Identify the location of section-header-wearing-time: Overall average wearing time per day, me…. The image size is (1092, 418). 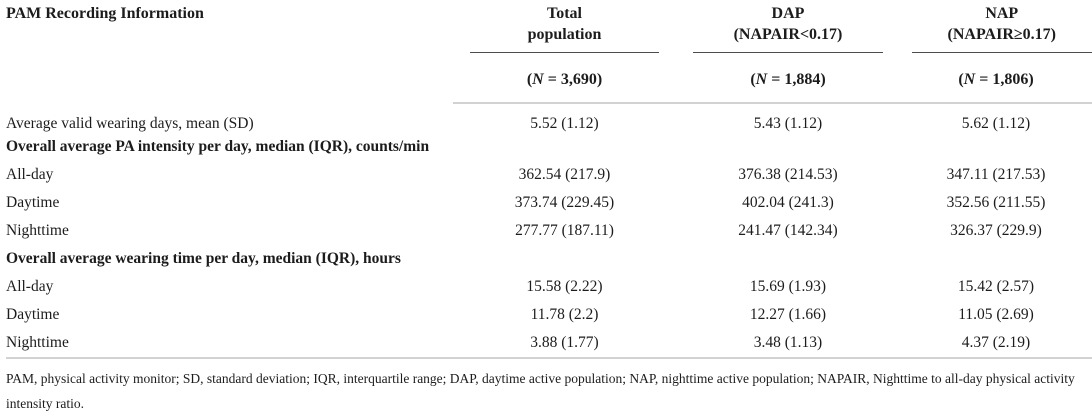
(549, 259).